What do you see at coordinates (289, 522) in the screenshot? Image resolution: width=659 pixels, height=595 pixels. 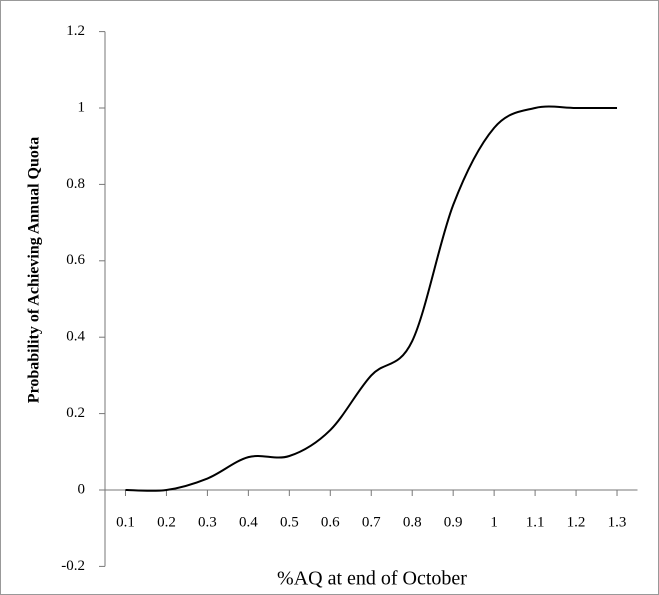 I see `x-tick-label: 0.5` at bounding box center [289, 522].